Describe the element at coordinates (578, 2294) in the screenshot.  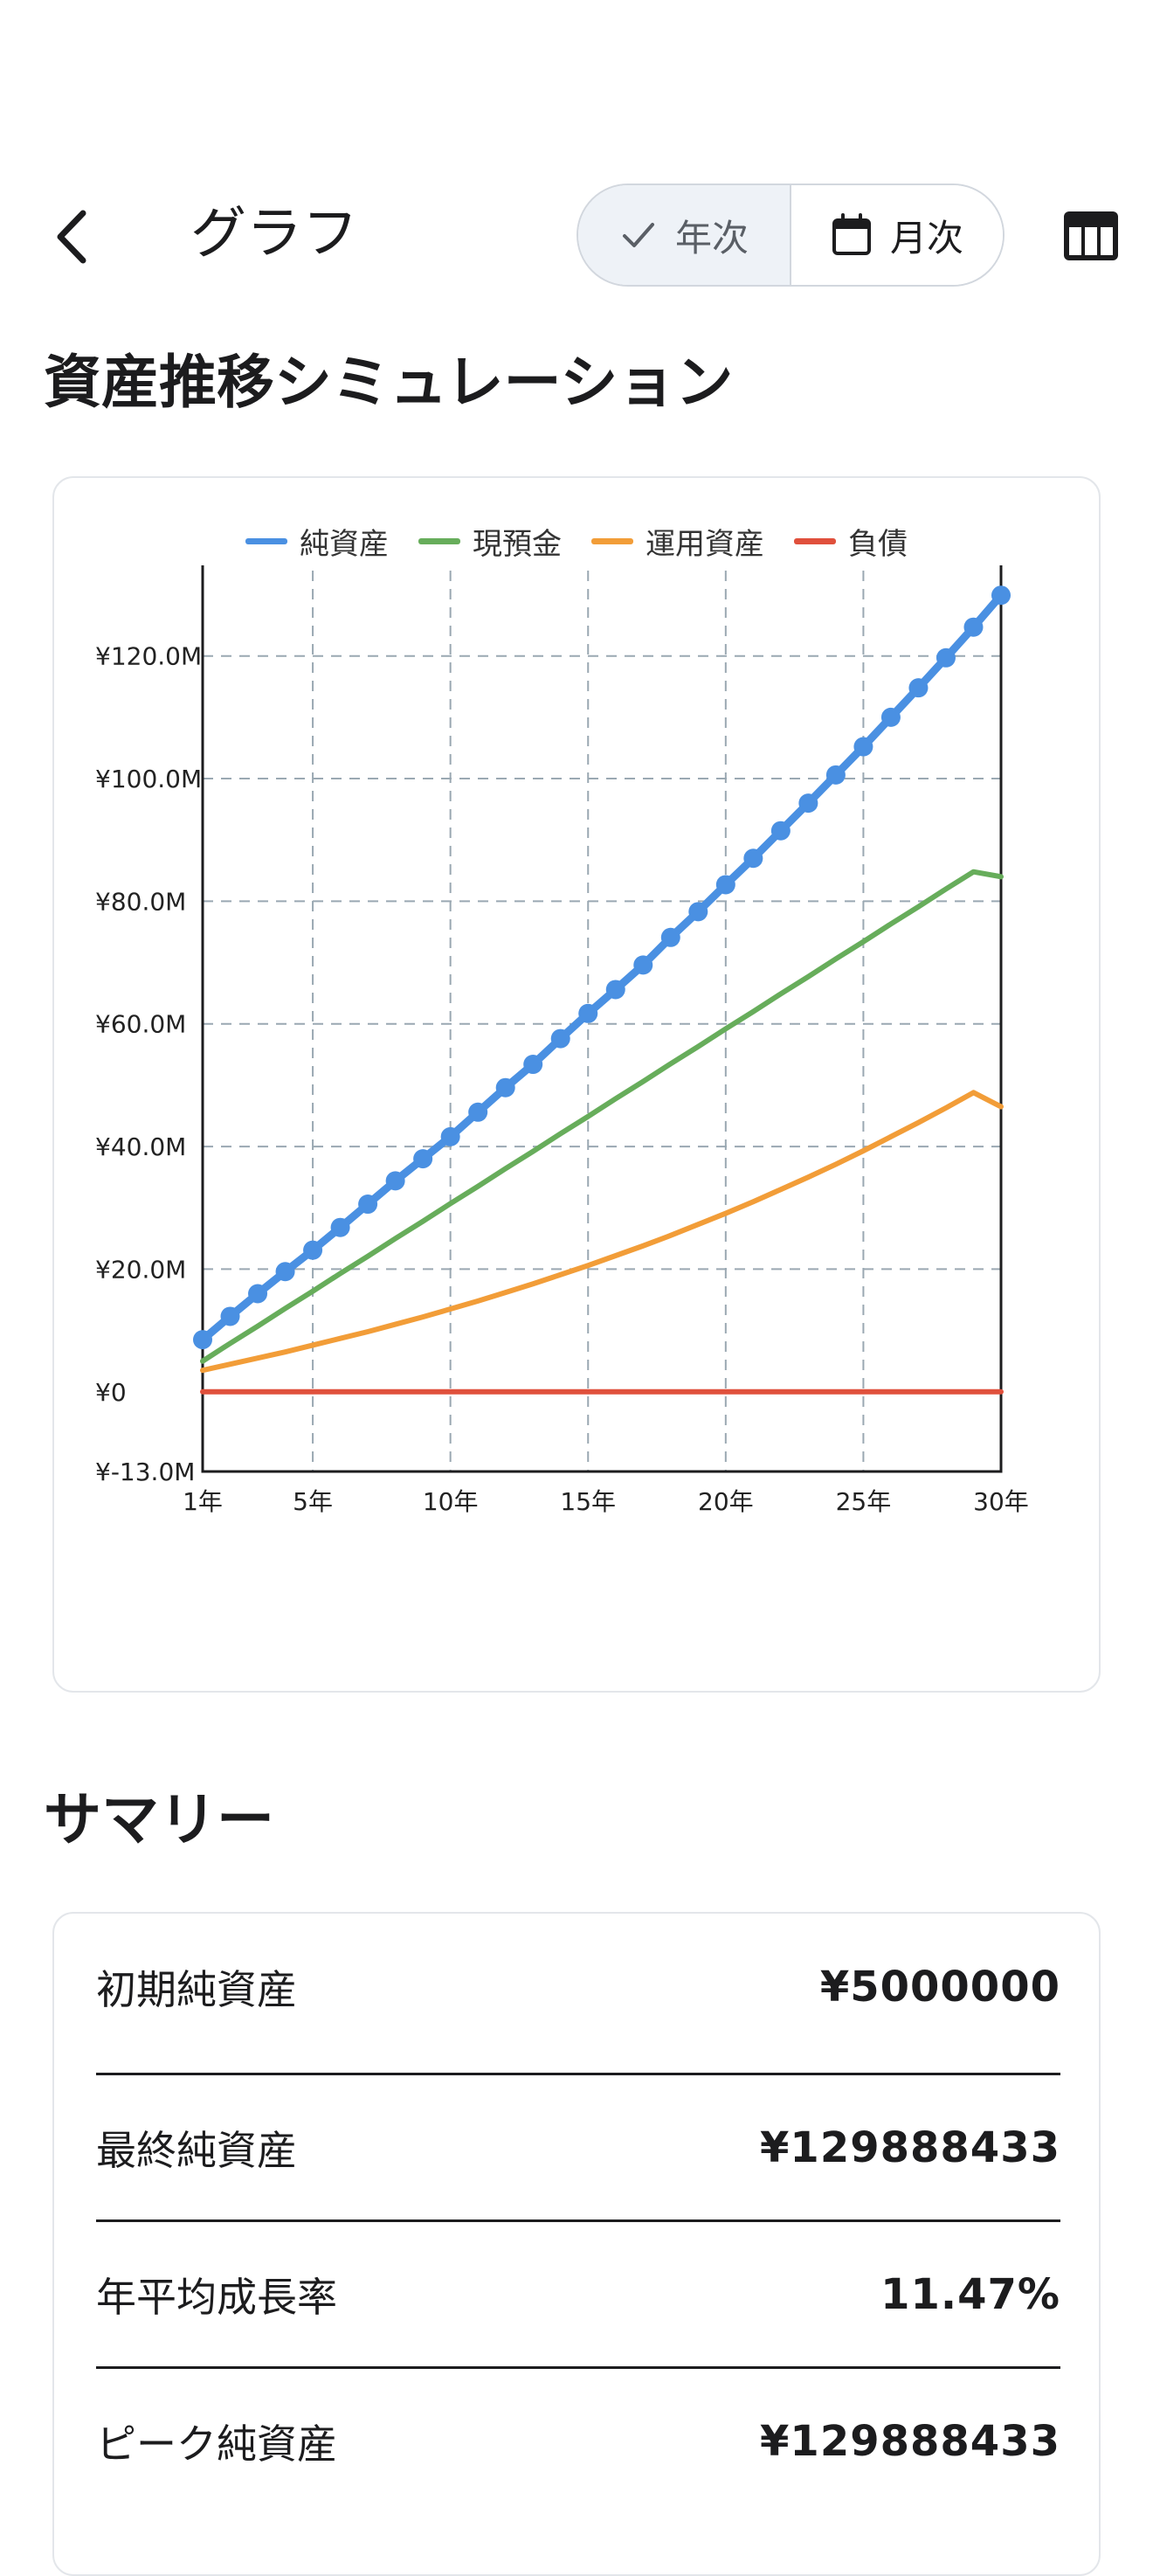
I see `summary-row-annual-growth-rate: 年平均成長率 11.47%` at that location.